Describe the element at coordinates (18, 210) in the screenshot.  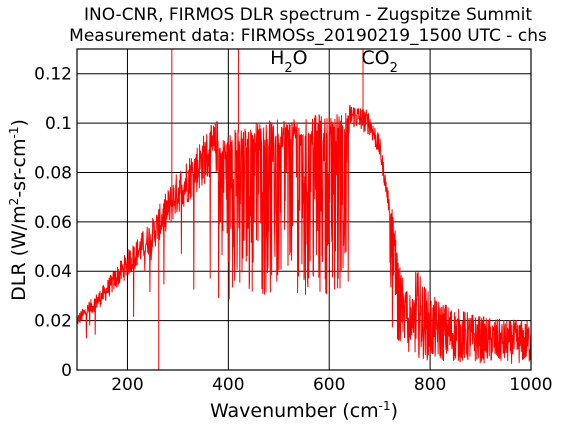
I see `y-axis-label: DLR (W/m2-sr-cm-1)` at that location.